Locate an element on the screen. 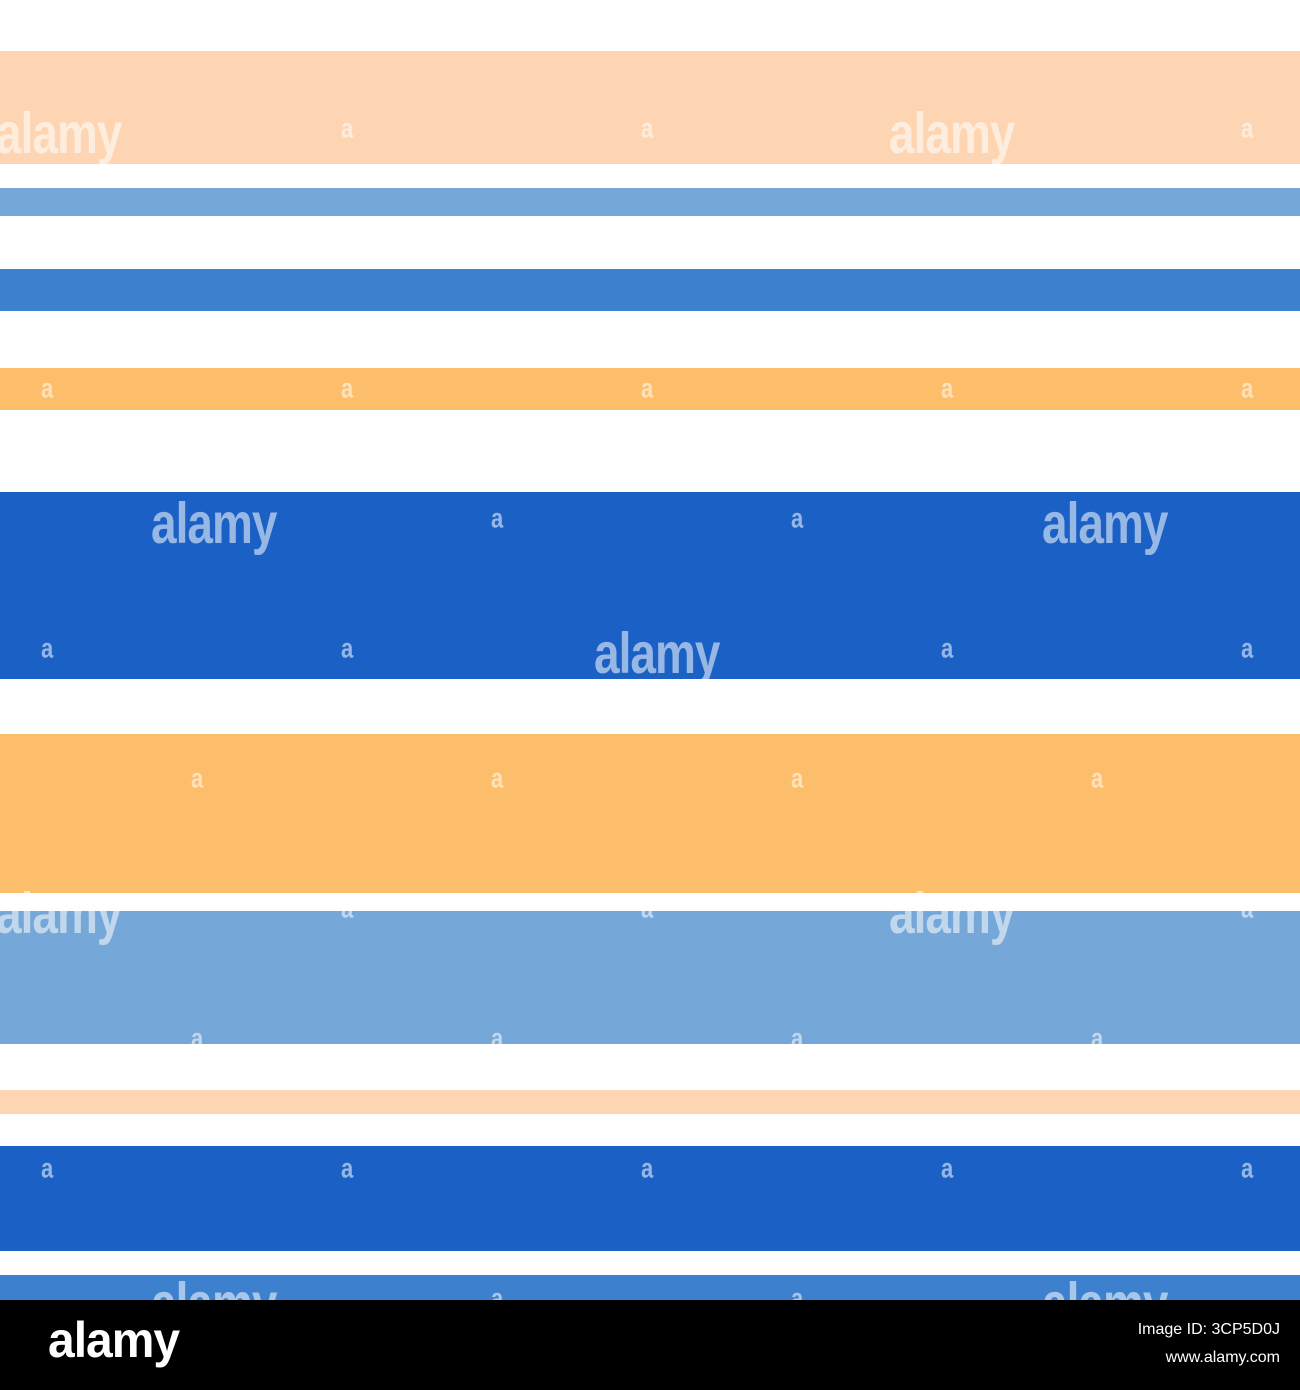 Image resolution: width=1300 pixels, height=1390 pixels. stock-footer-bar: alamy Image ID: 3CP5D0J www.alamy.com is located at coordinates (650, 1345).